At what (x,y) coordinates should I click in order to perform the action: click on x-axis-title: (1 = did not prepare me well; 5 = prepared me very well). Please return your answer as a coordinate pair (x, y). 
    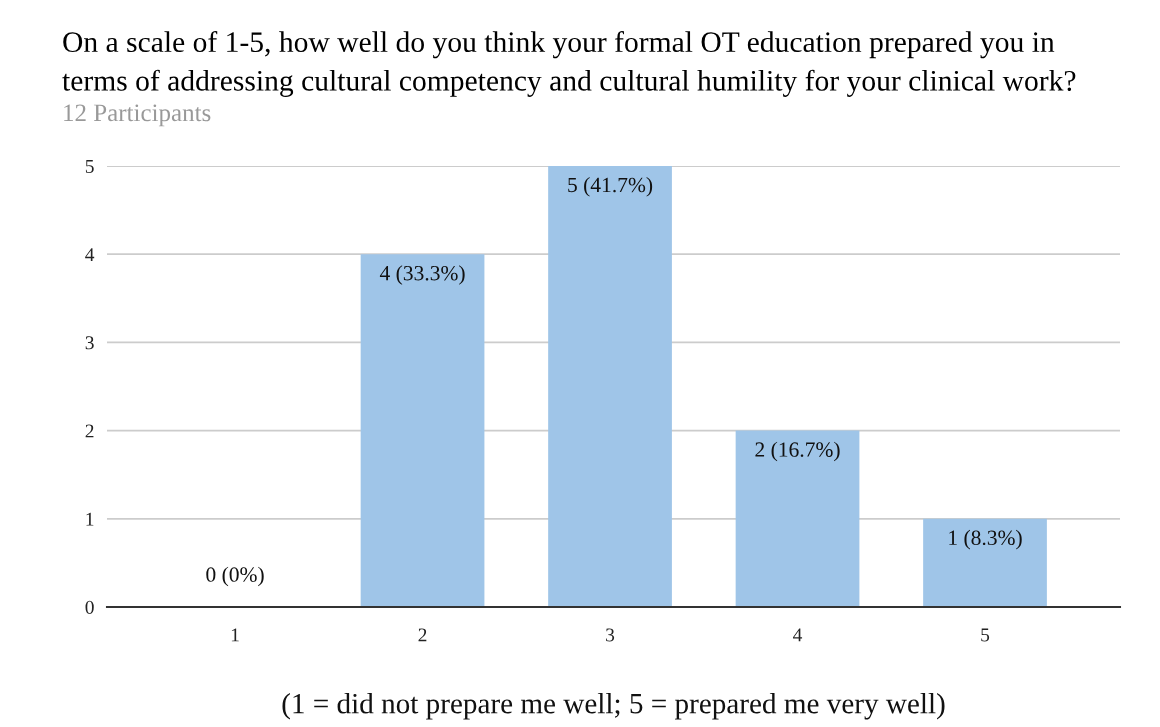
    Looking at the image, I should click on (613, 706).